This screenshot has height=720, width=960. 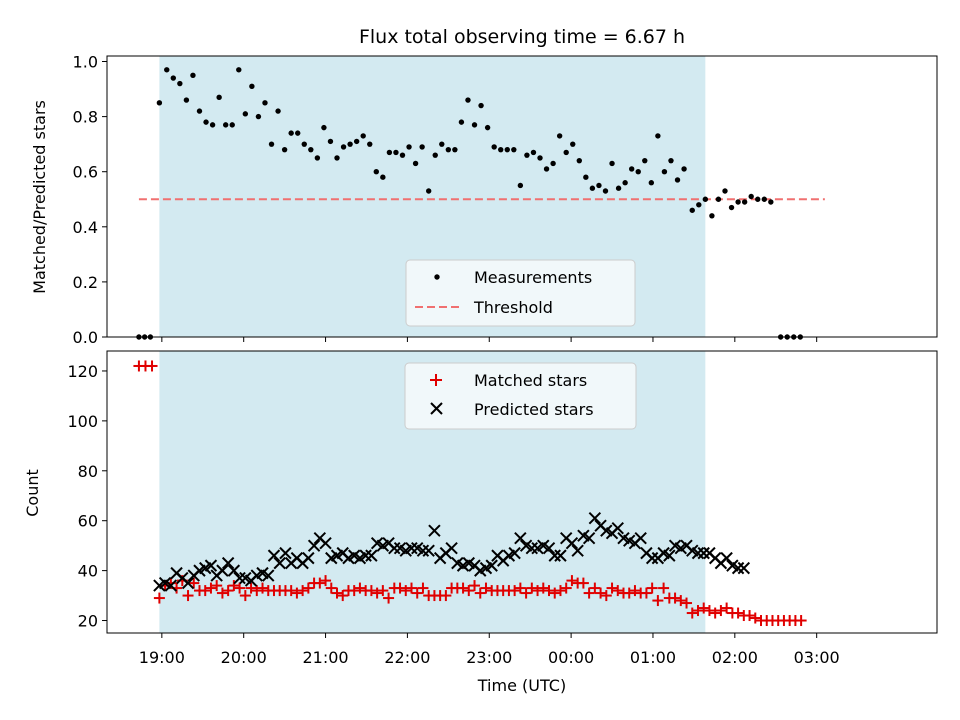 What do you see at coordinates (407, 657) in the screenshot?
I see `x-tick-label: 22:00` at bounding box center [407, 657].